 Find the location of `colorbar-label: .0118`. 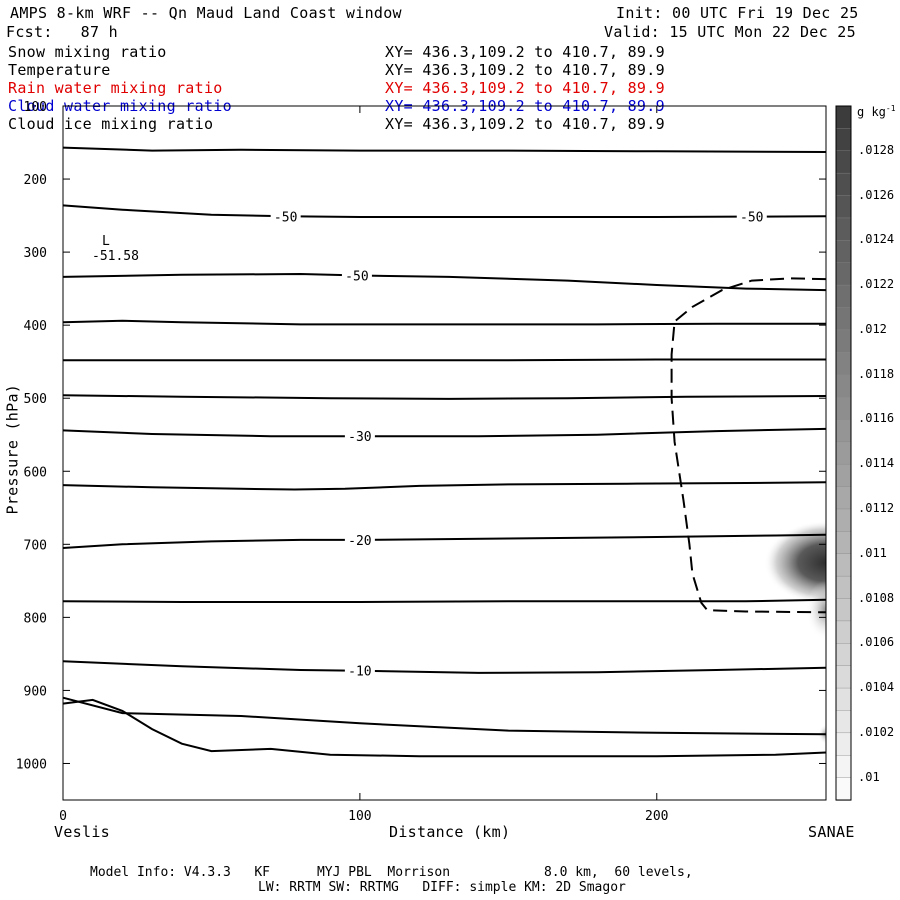

colorbar-label: .0118 is located at coordinates (876, 373).